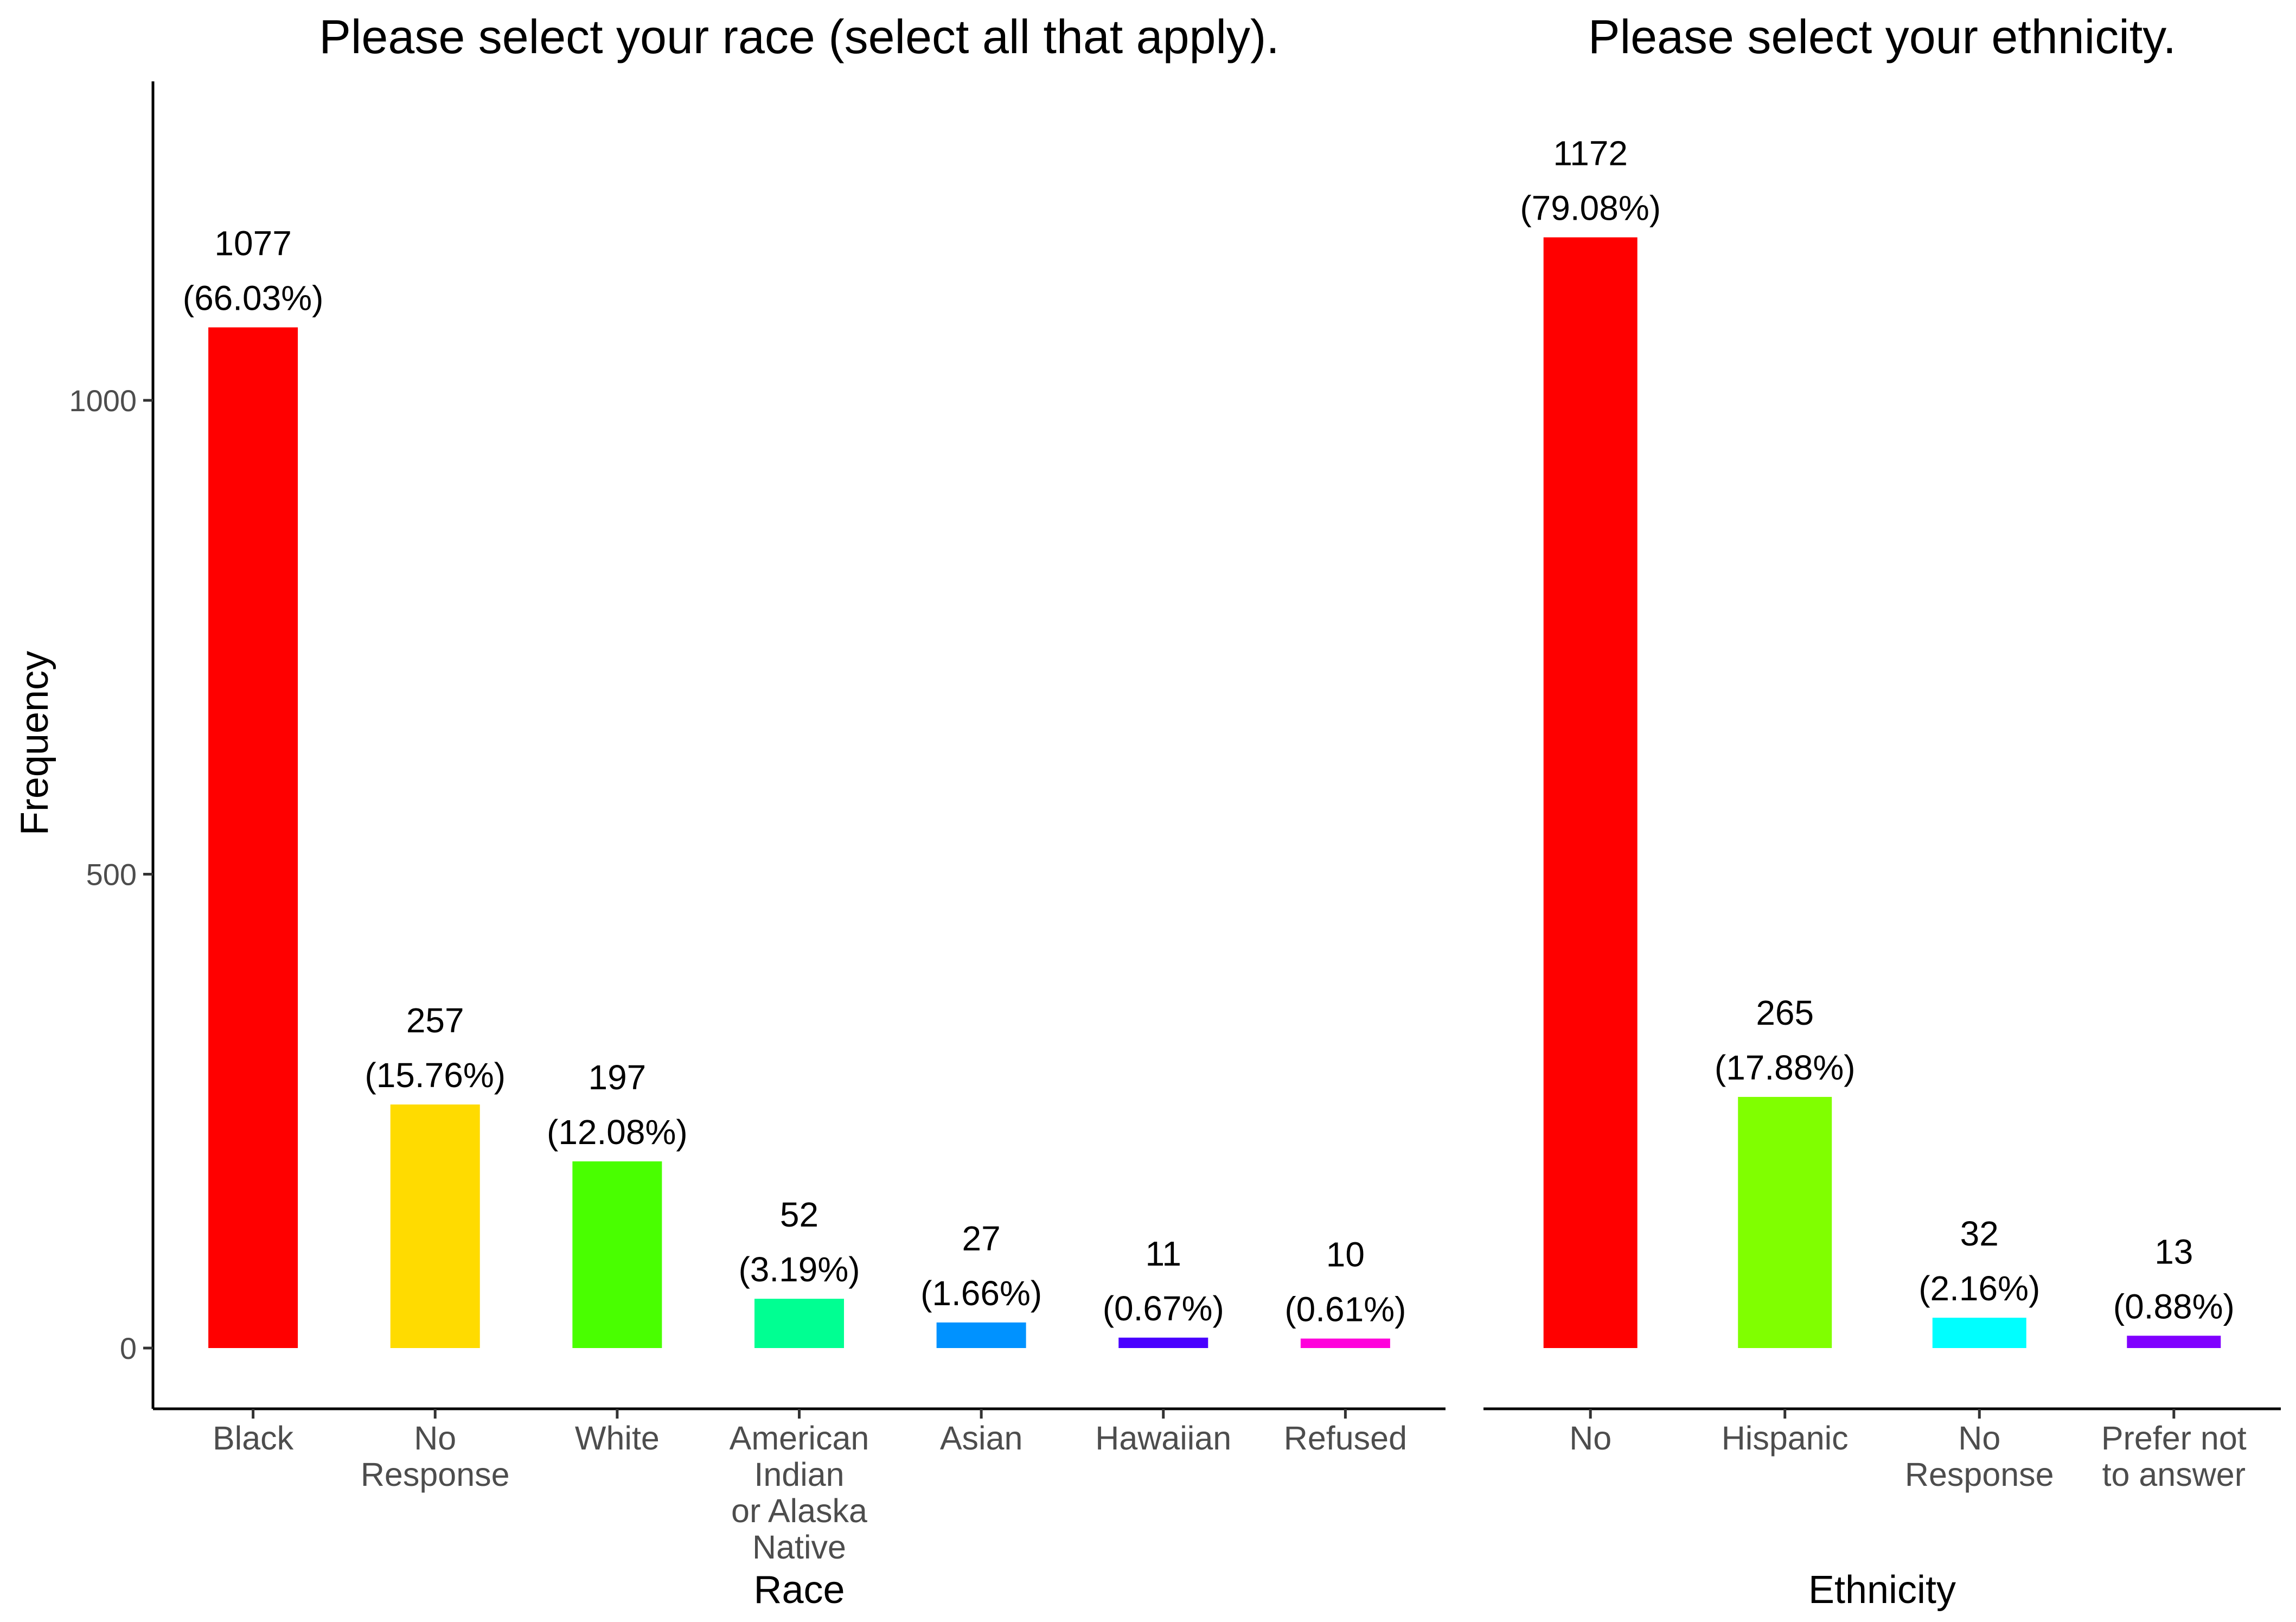  I want to click on value-label-ethnicity-prefer-not-to-answer: 13, so click(2173, 1251).